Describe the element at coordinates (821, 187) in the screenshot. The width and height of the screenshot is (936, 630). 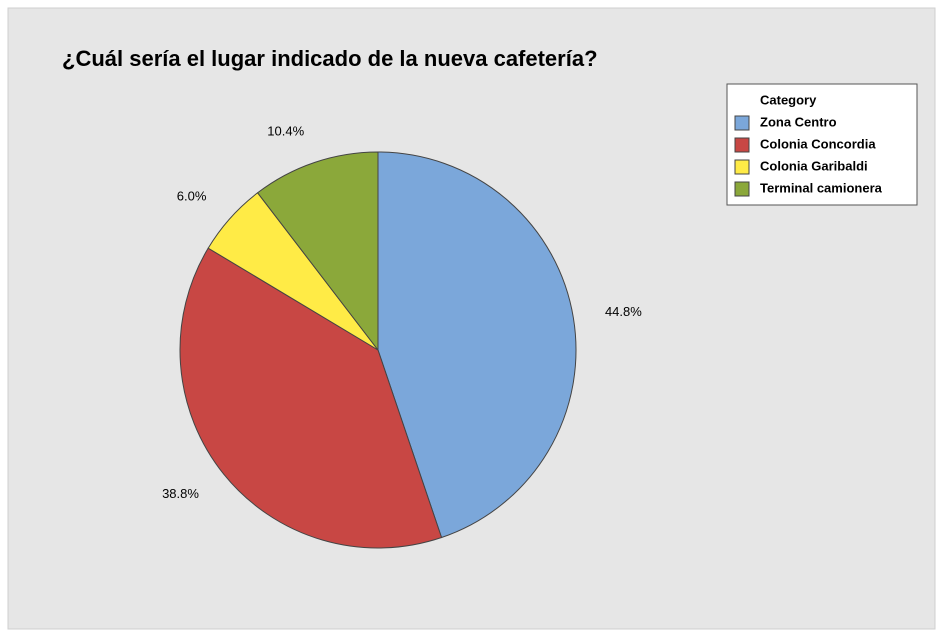
I see `legend-label: Terminal camionera` at that location.